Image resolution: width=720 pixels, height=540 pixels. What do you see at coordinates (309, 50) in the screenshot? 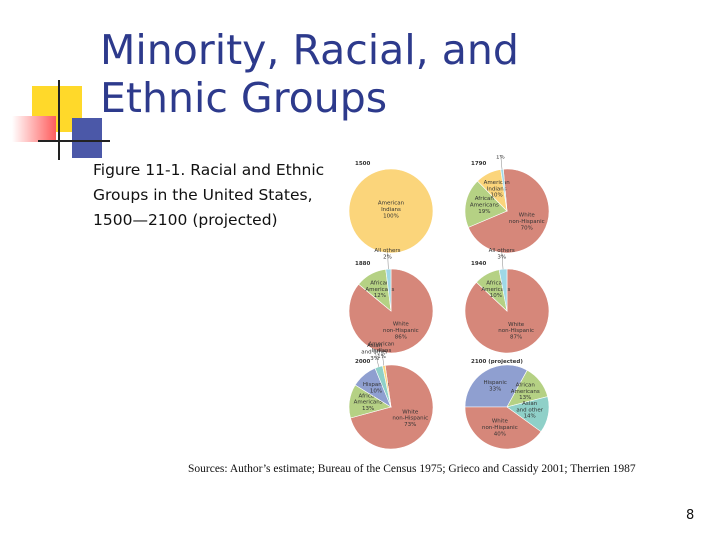
I see `slide-title-line1: Minority, Racial, and` at bounding box center [309, 50].